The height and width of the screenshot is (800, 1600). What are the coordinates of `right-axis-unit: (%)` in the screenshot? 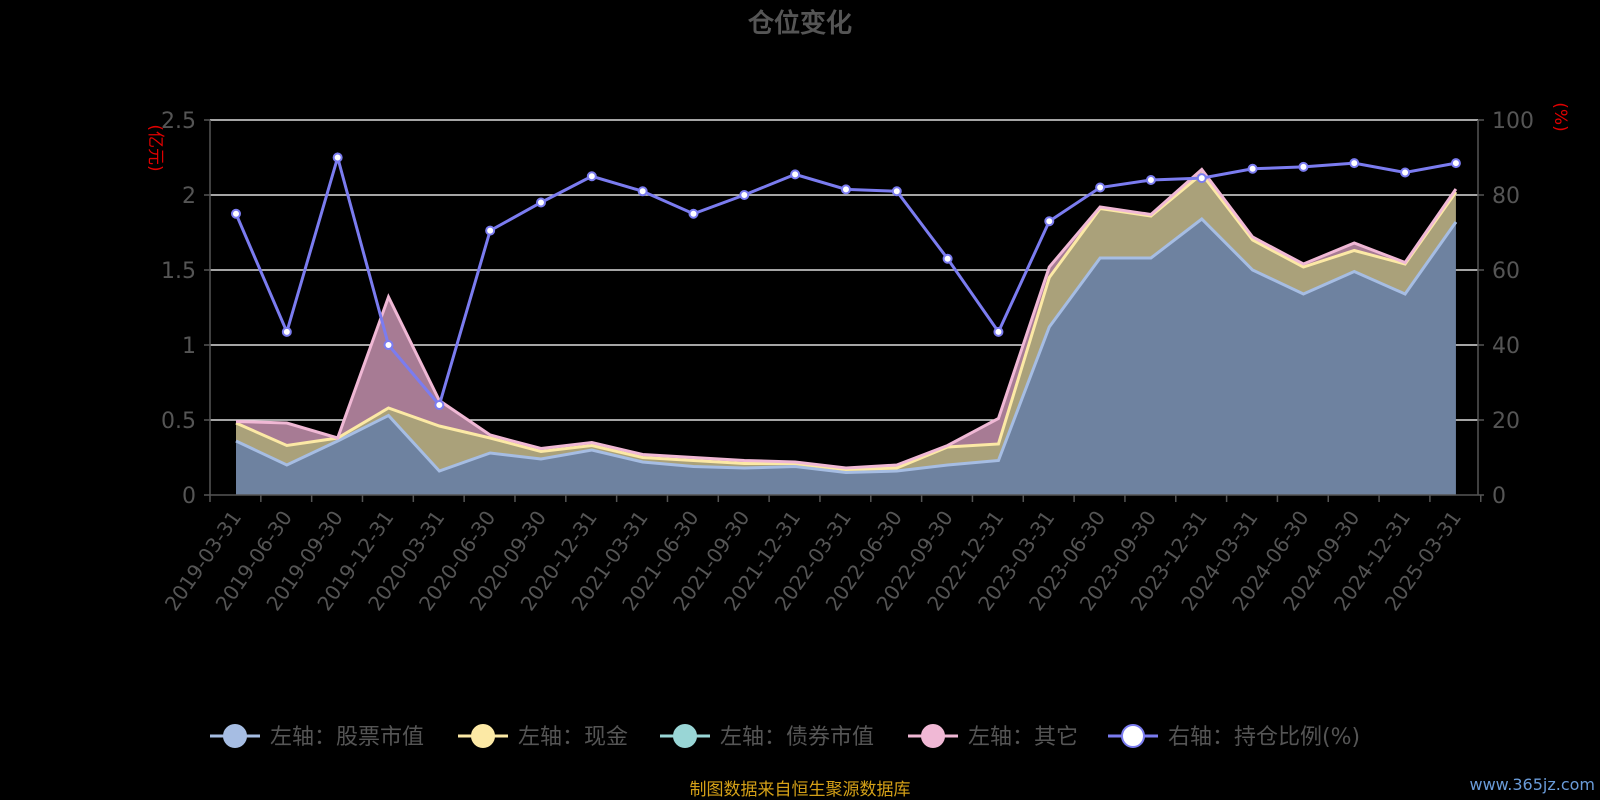 It's located at (1560, 116).